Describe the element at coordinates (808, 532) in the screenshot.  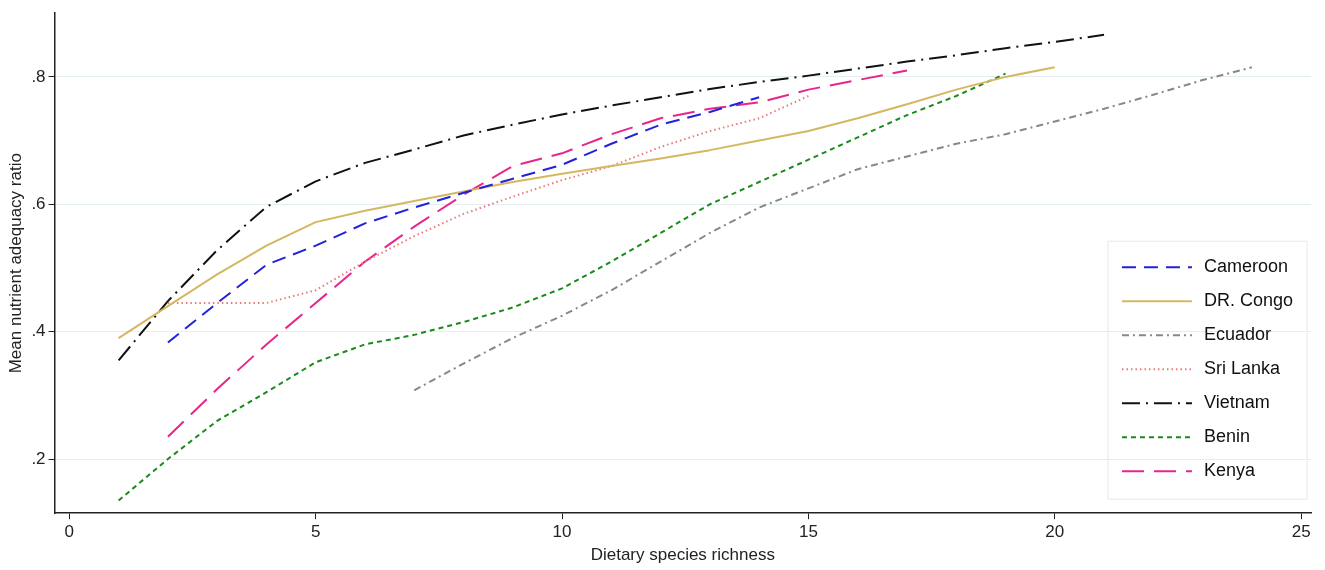
I see `x-tick-label: 15` at that location.